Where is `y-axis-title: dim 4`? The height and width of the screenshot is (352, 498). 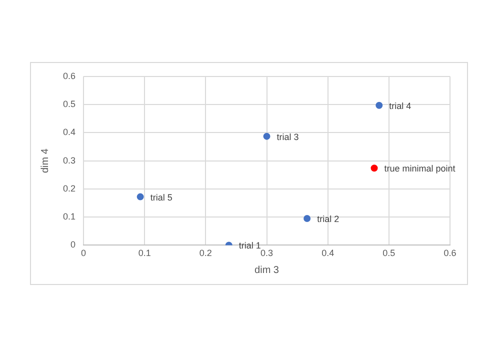
y-axis-title: dim 4 is located at coordinates (45, 161).